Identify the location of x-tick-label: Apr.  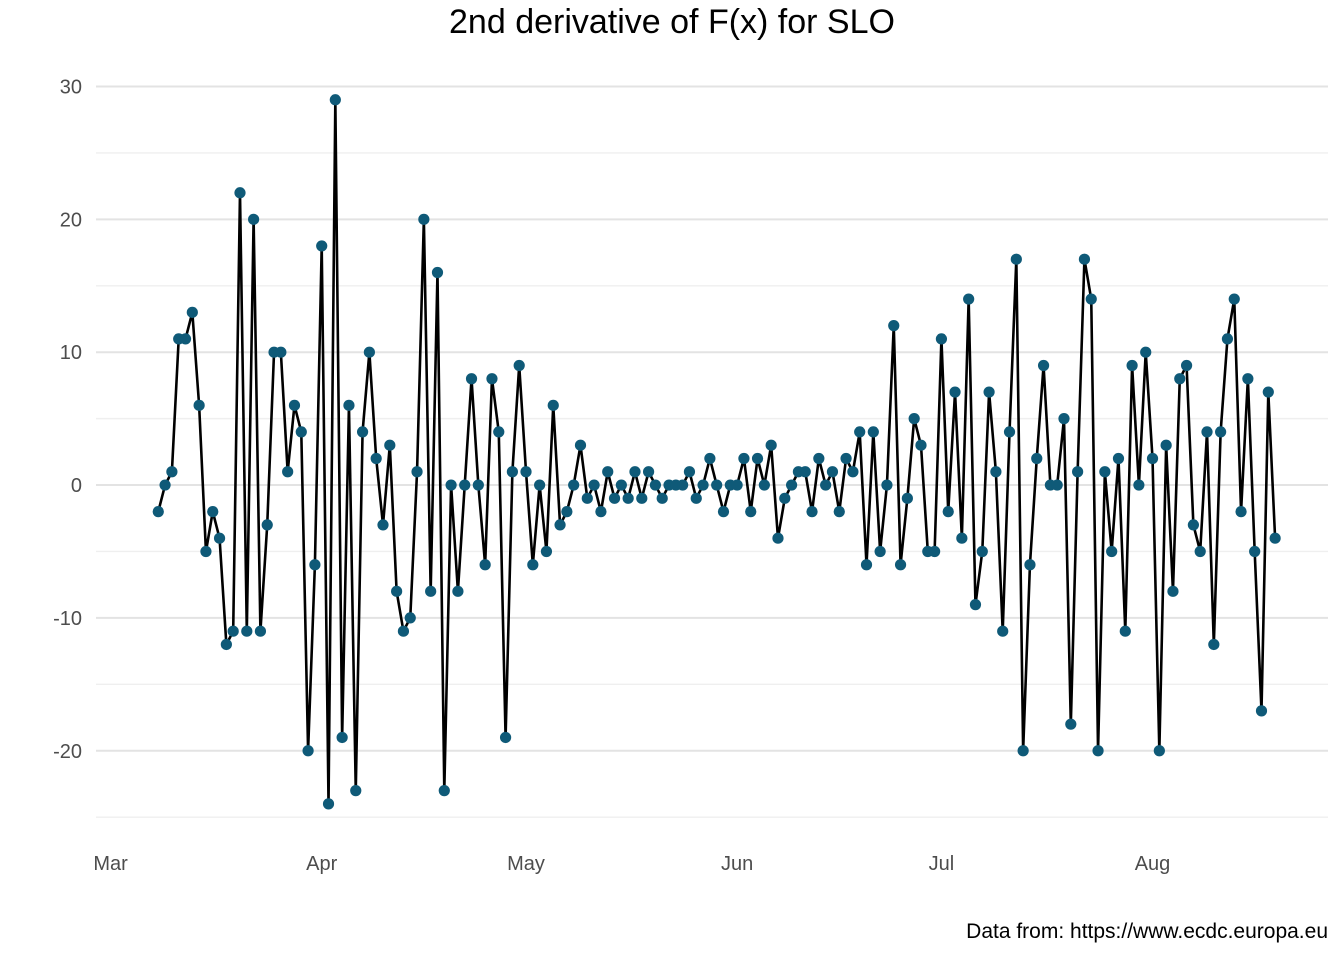
(321, 864).